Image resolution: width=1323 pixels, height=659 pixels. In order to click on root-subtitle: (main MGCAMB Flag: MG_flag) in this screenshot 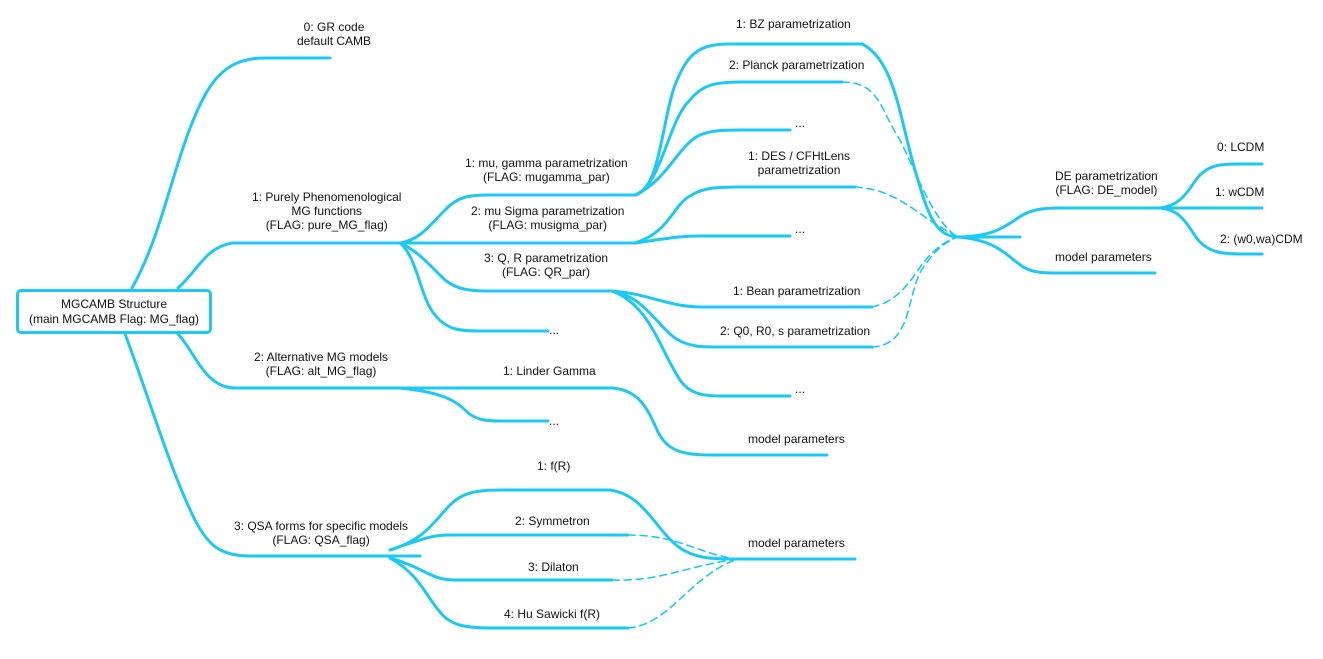, I will do `click(114, 318)`.